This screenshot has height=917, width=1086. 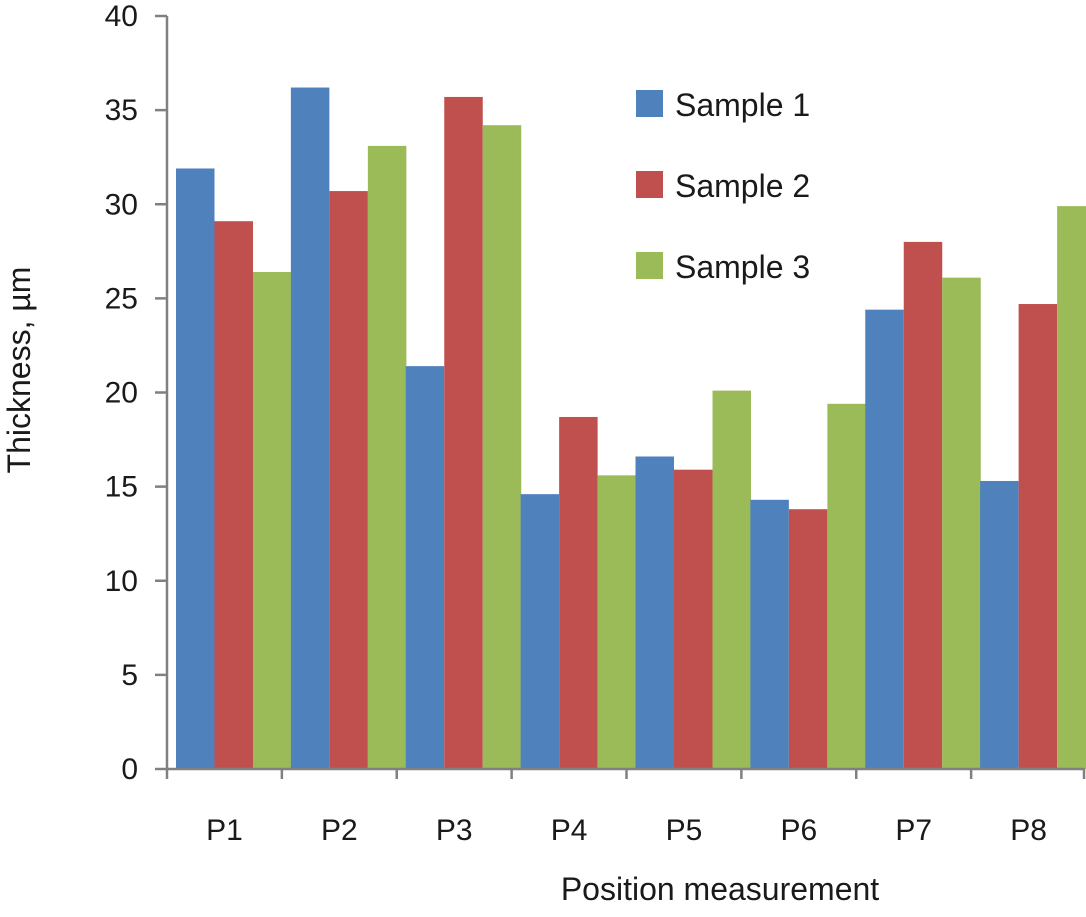 I want to click on x-tick-label: P5, so click(x=684, y=830).